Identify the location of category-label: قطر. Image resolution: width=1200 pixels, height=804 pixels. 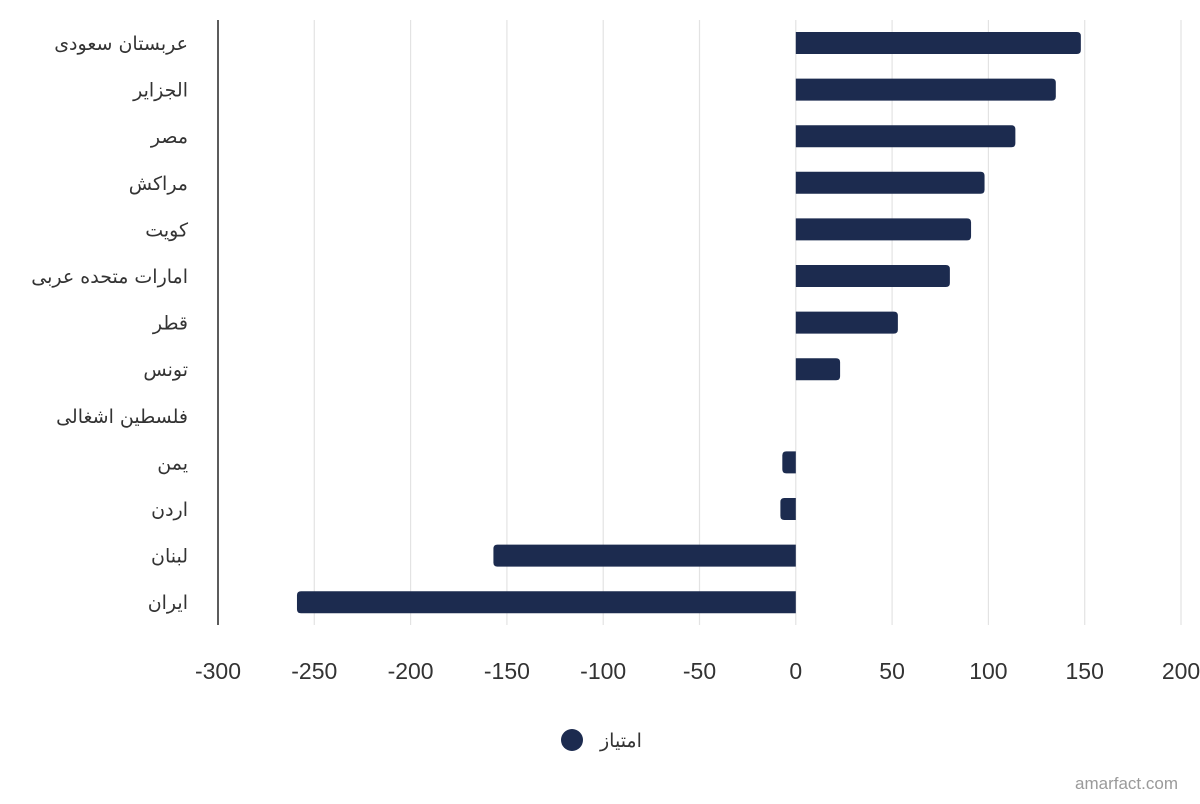
(170, 324).